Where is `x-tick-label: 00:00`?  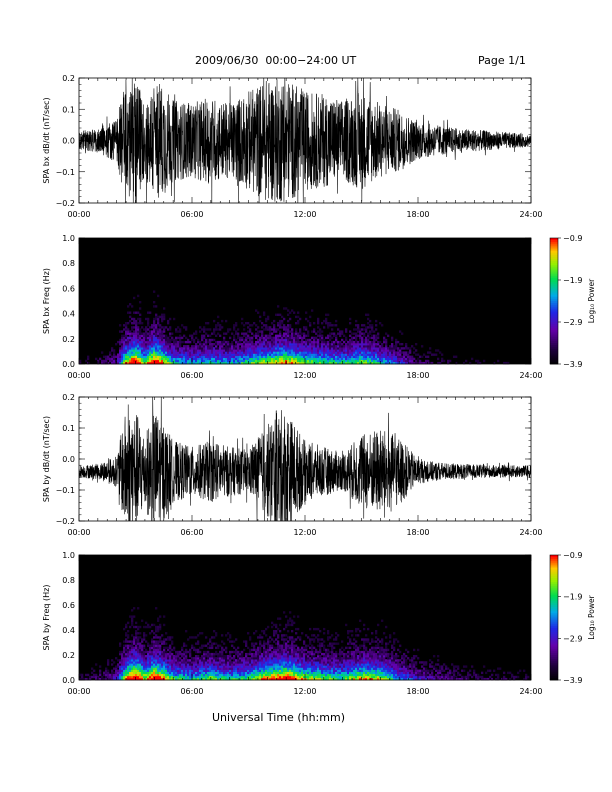
x-tick-label: 00:00 is located at coordinates (78, 214).